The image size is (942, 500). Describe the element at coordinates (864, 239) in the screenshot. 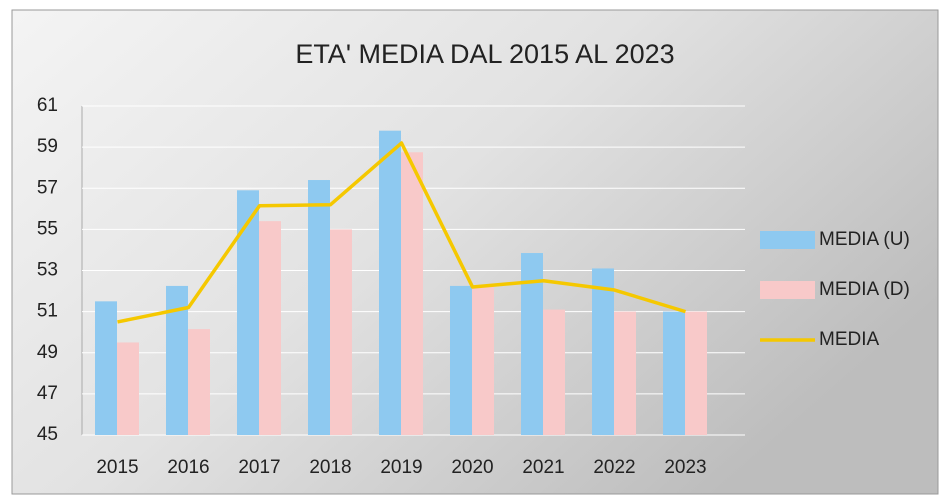

I see `legend-label: MEDIA (U)` at that location.